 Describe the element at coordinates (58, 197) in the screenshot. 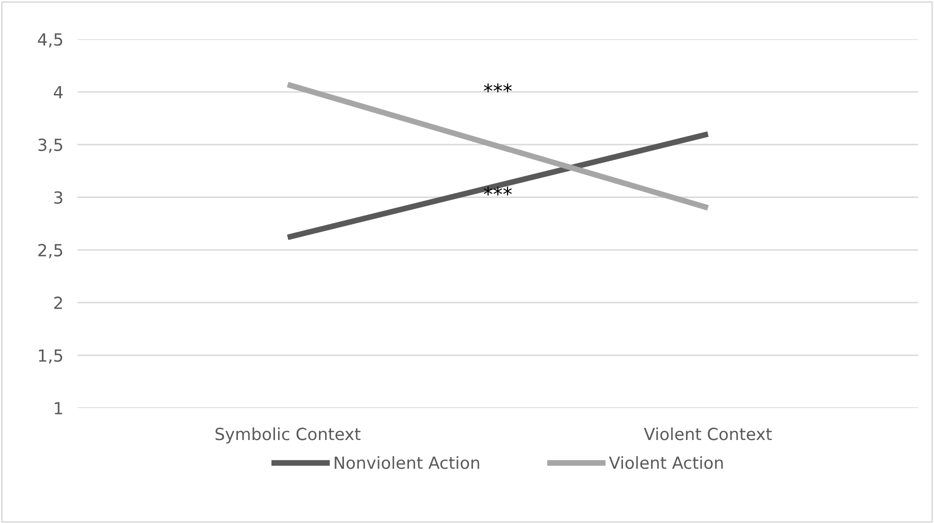

I see `y-tick-label: 3` at that location.